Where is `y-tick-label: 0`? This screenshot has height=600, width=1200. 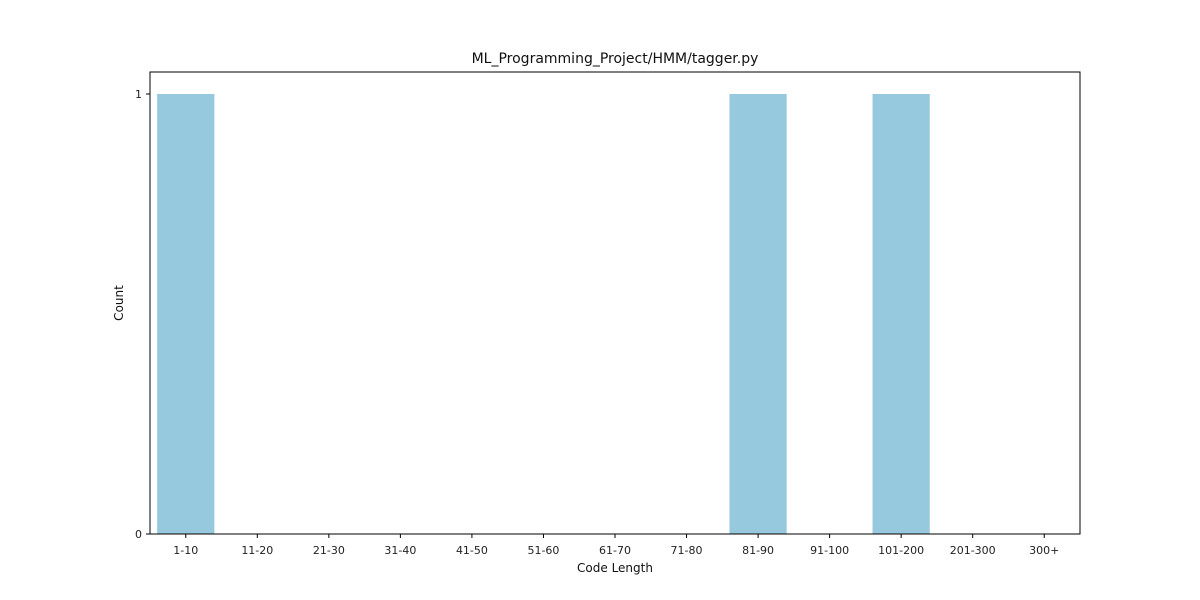 y-tick-label: 0 is located at coordinates (138, 534).